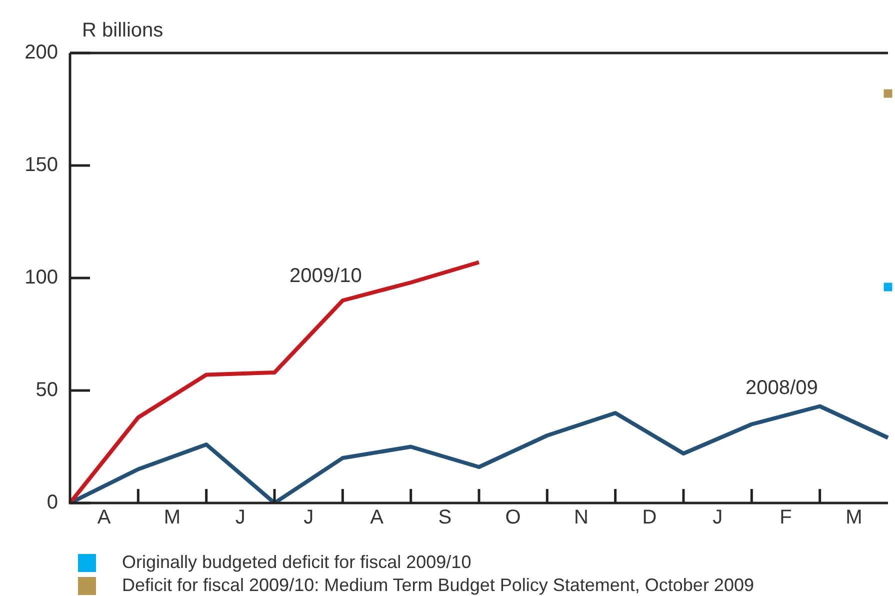 Image resolution: width=895 pixels, height=596 pixels. I want to click on legend-label: Deficit for fiscal 2009/10: Medium Term Budget Policy Statement, October 2009, so click(438, 585).